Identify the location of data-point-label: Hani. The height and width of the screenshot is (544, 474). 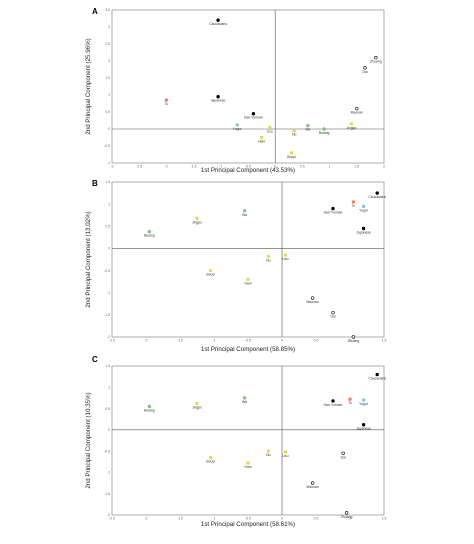
(248, 283).